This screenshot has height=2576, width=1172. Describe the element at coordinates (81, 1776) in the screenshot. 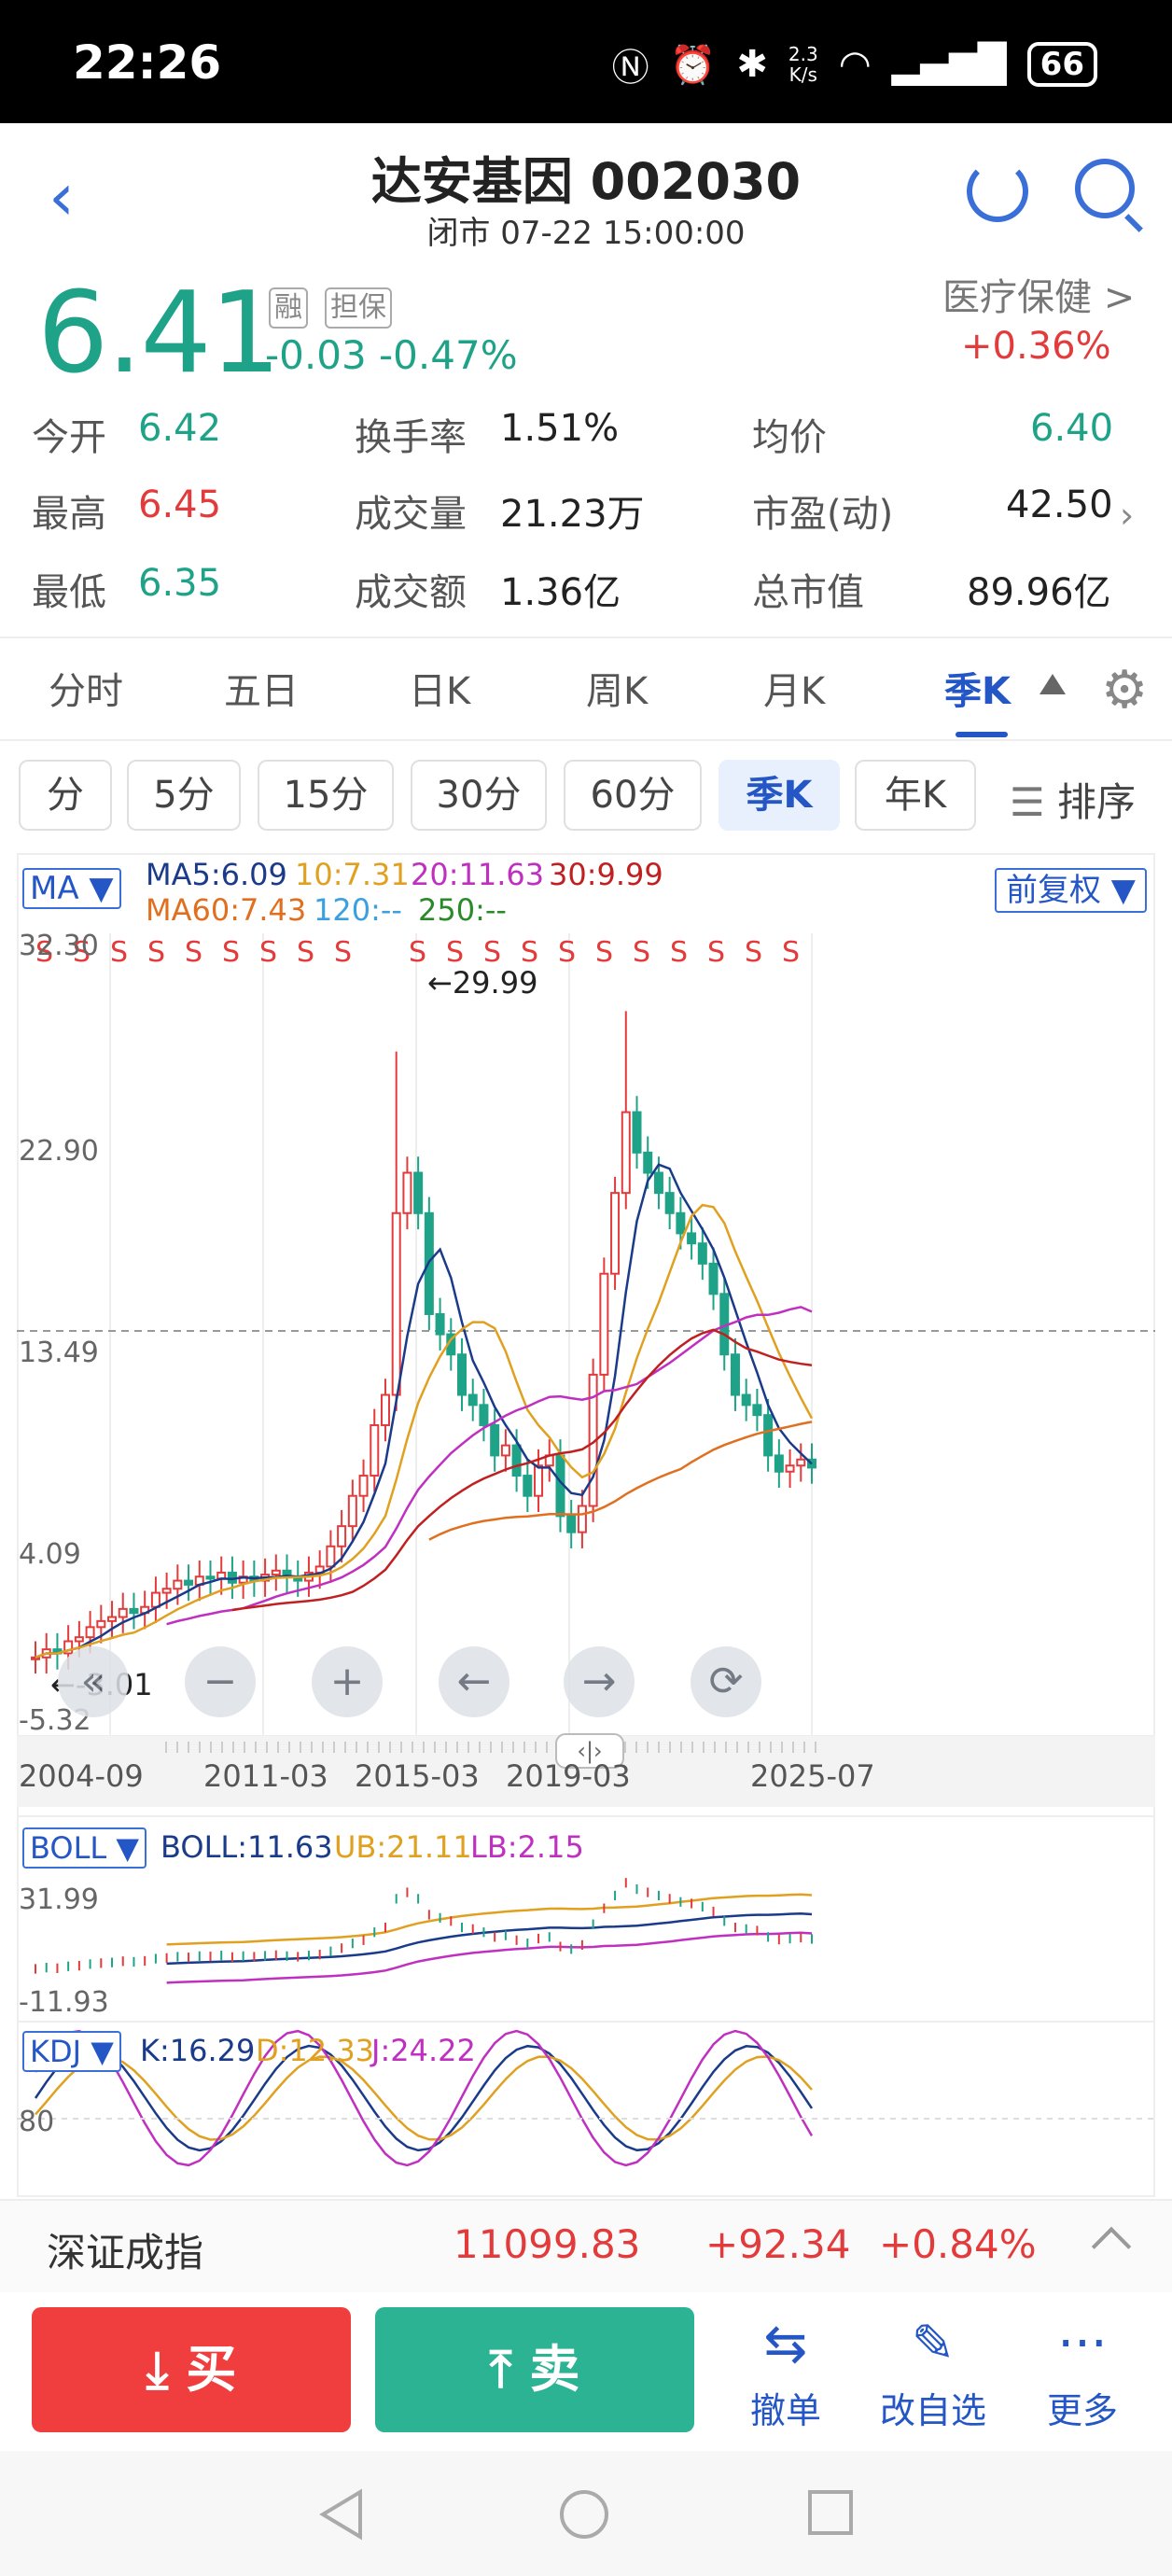

I see `x-label-1: 2004-09` at that location.